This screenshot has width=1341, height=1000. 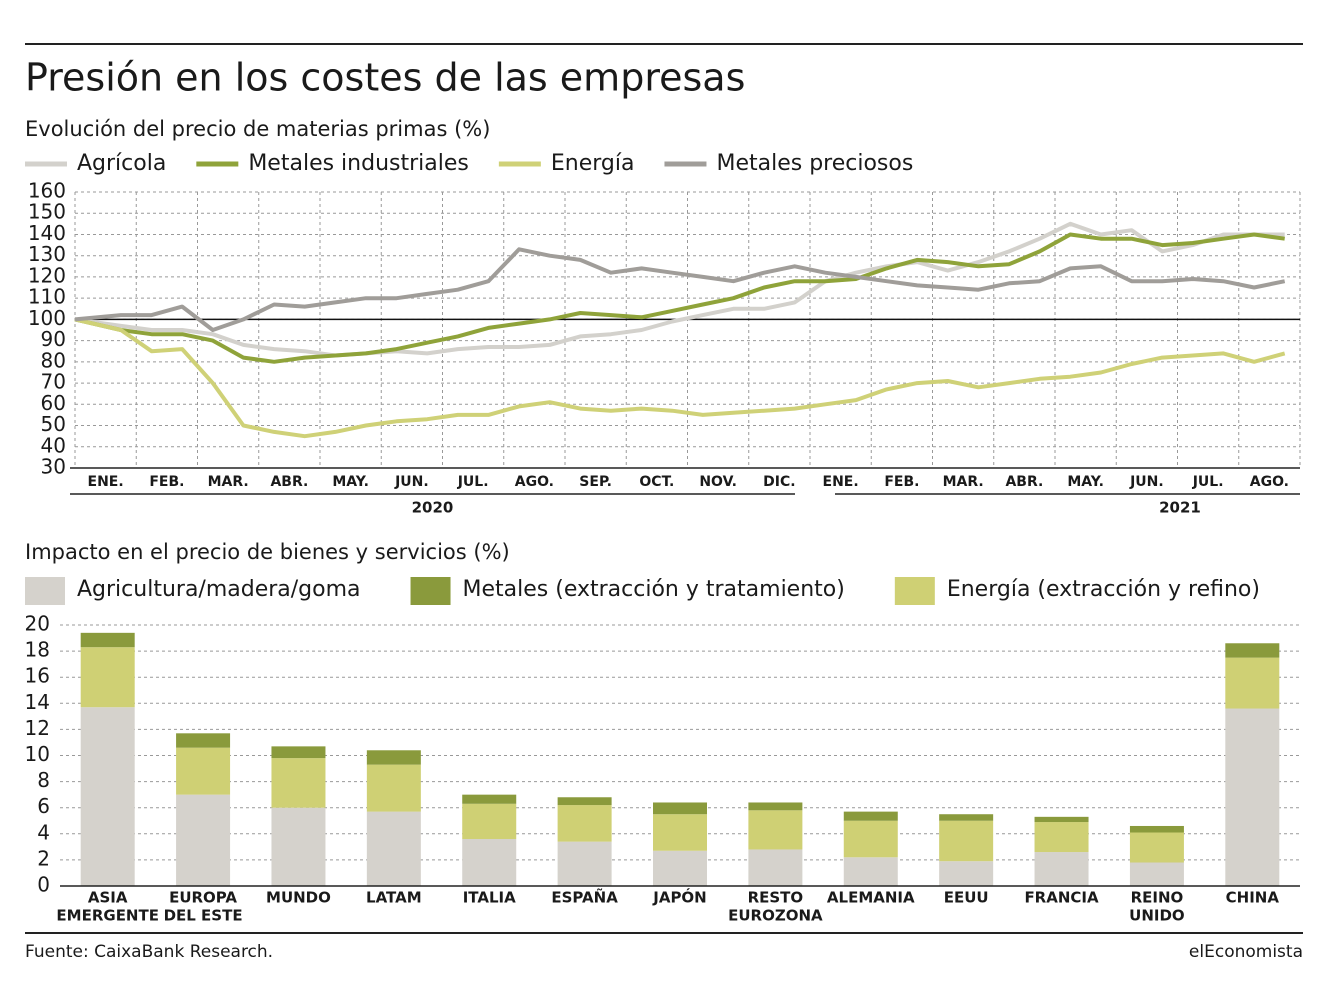 What do you see at coordinates (814, 163) in the screenshot?
I see `legend-label: Metales preciosos` at bounding box center [814, 163].